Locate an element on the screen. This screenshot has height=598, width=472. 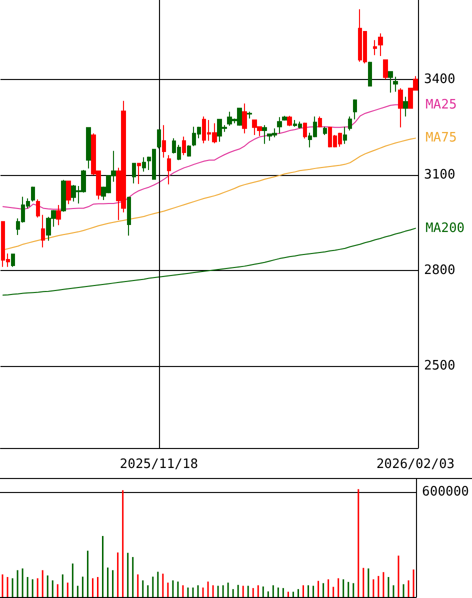
series-label: MA200 is located at coordinates (445, 228).